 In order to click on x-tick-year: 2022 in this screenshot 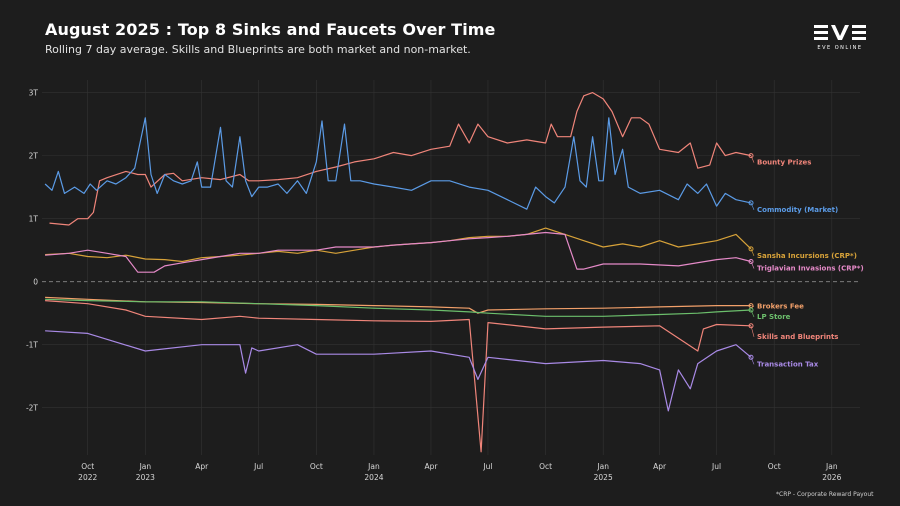, I will do `click(87, 477)`.